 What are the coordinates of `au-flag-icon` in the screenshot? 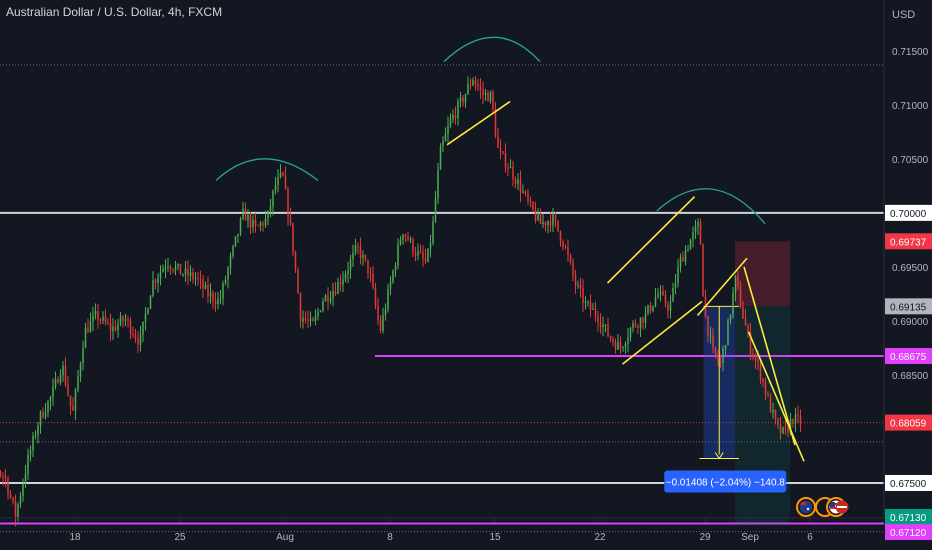 It's located at (806, 507).